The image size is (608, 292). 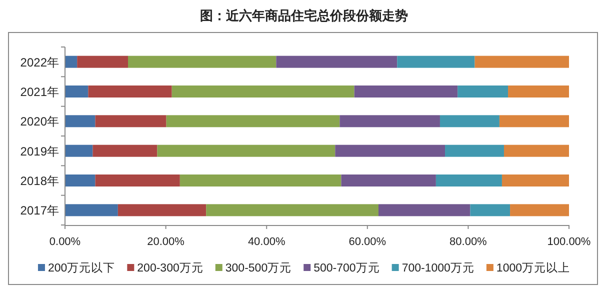 I want to click on legend-label: 300-500万元, so click(x=258, y=268).